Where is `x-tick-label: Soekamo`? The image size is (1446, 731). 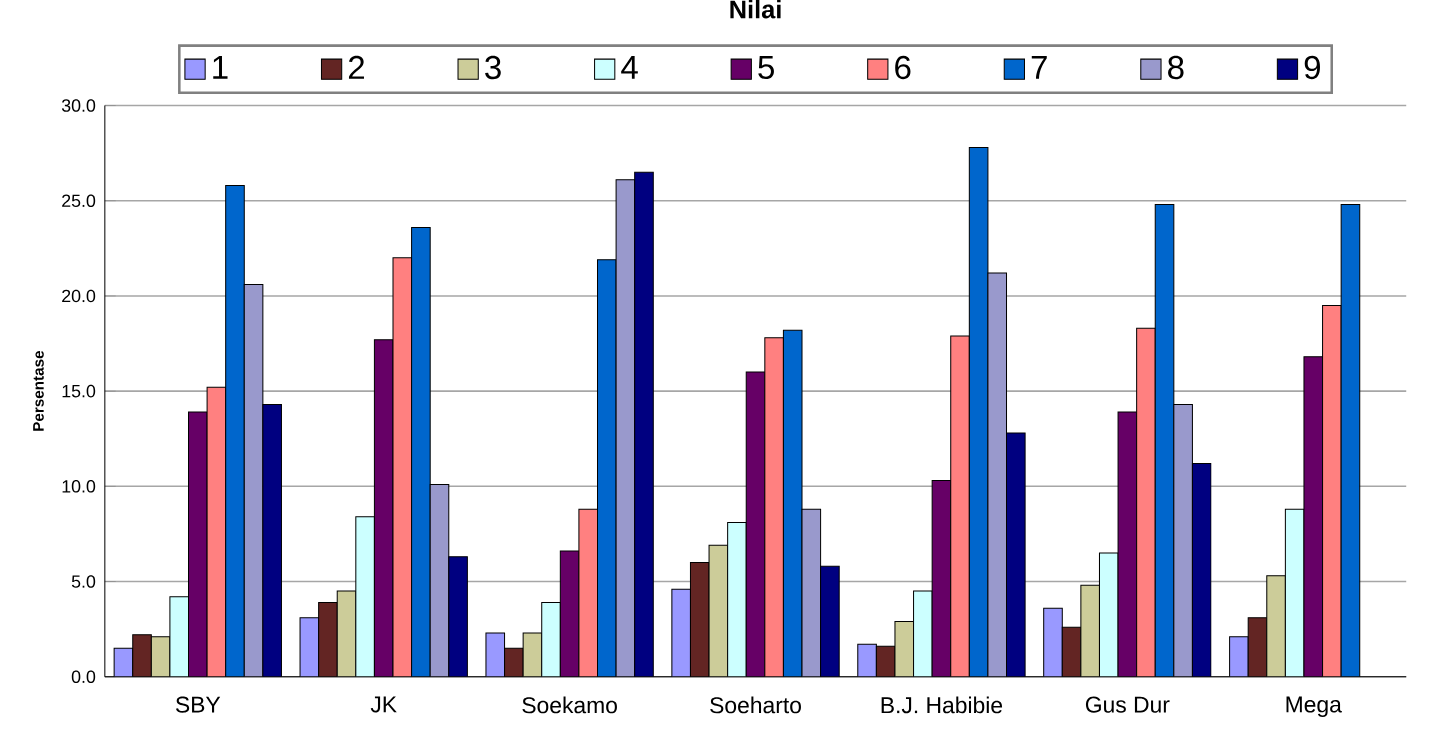 x-tick-label: Soekamo is located at coordinates (569, 705).